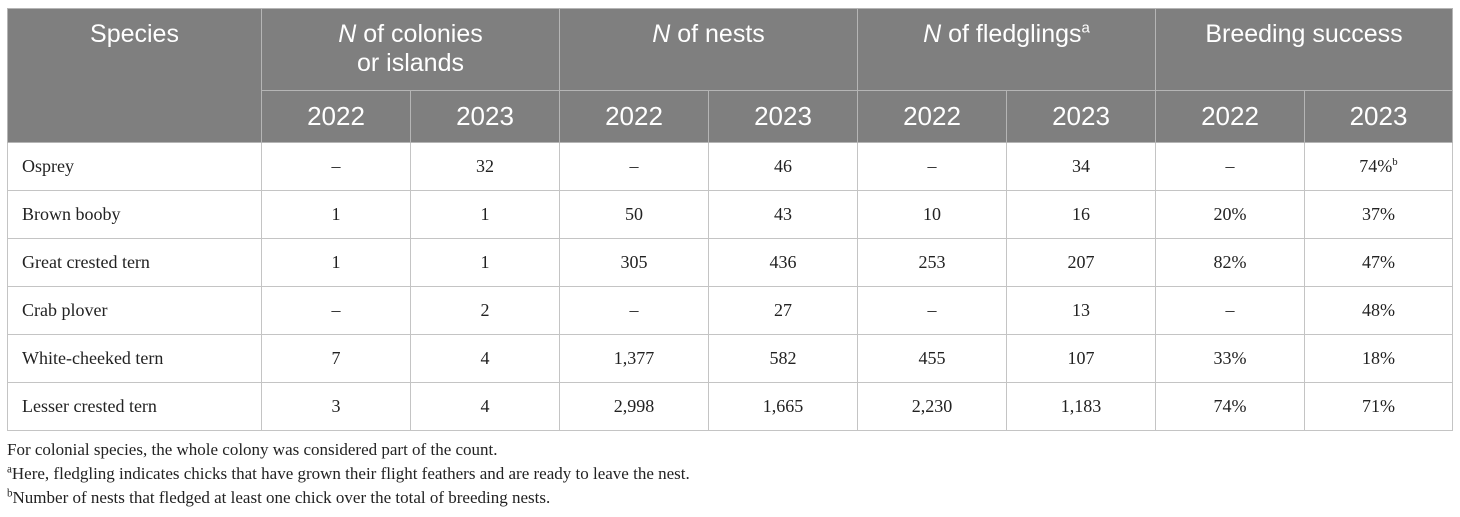 The height and width of the screenshot is (517, 1460). I want to click on fledglings-2022-cell: 455, so click(932, 358).